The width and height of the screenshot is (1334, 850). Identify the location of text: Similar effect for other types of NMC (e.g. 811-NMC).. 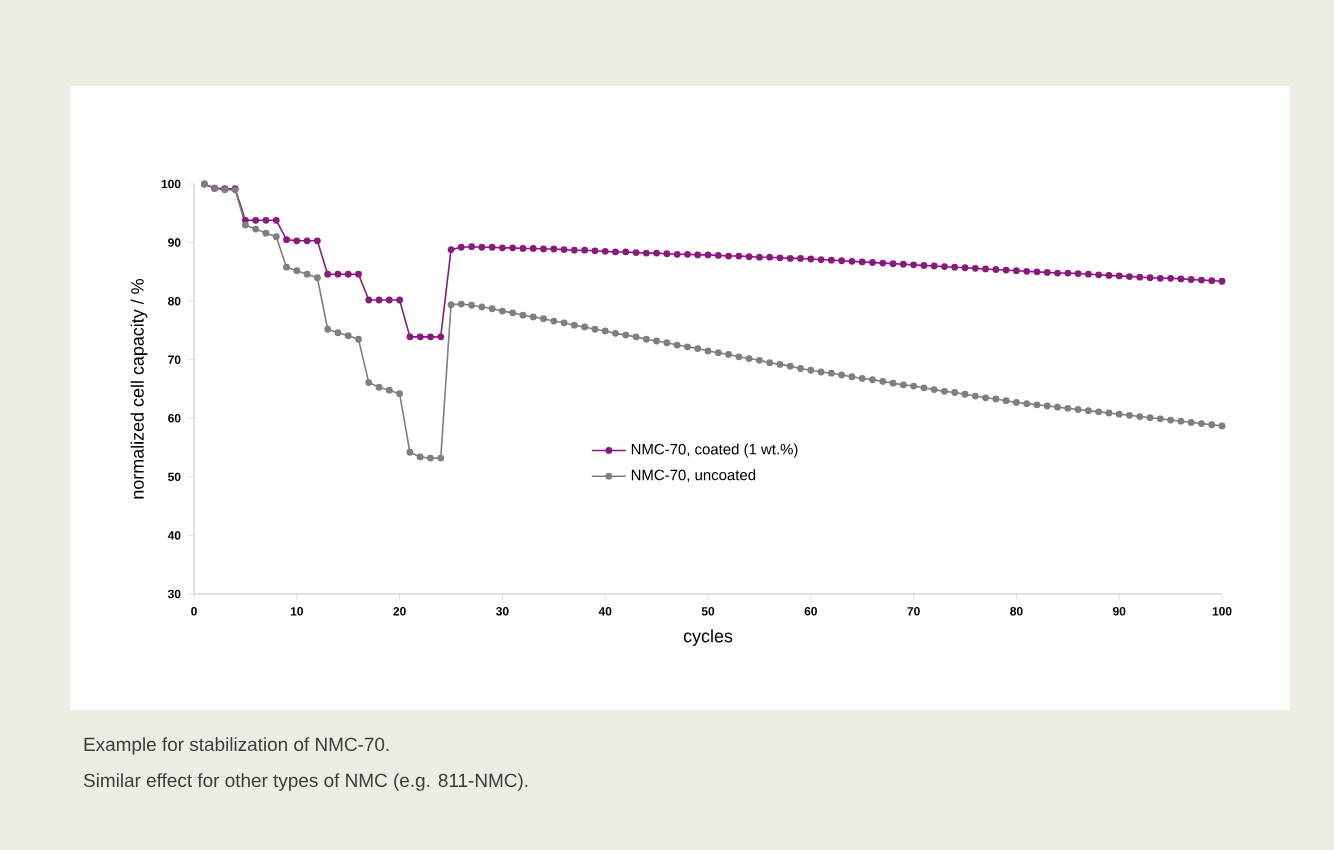
(305, 782).